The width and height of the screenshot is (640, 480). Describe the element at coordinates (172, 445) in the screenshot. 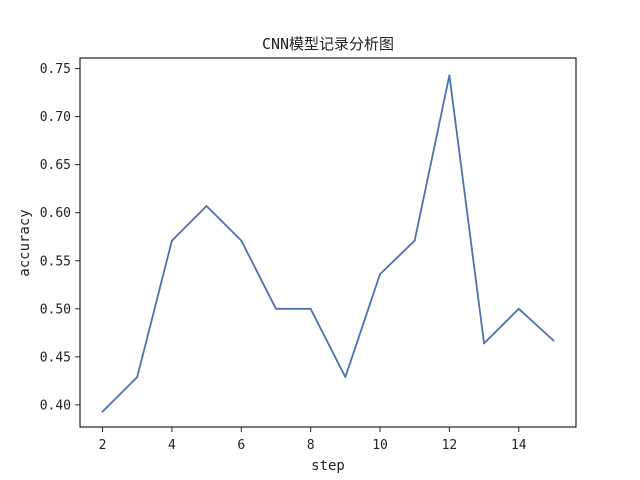

I see `x-tick-label: 4` at that location.